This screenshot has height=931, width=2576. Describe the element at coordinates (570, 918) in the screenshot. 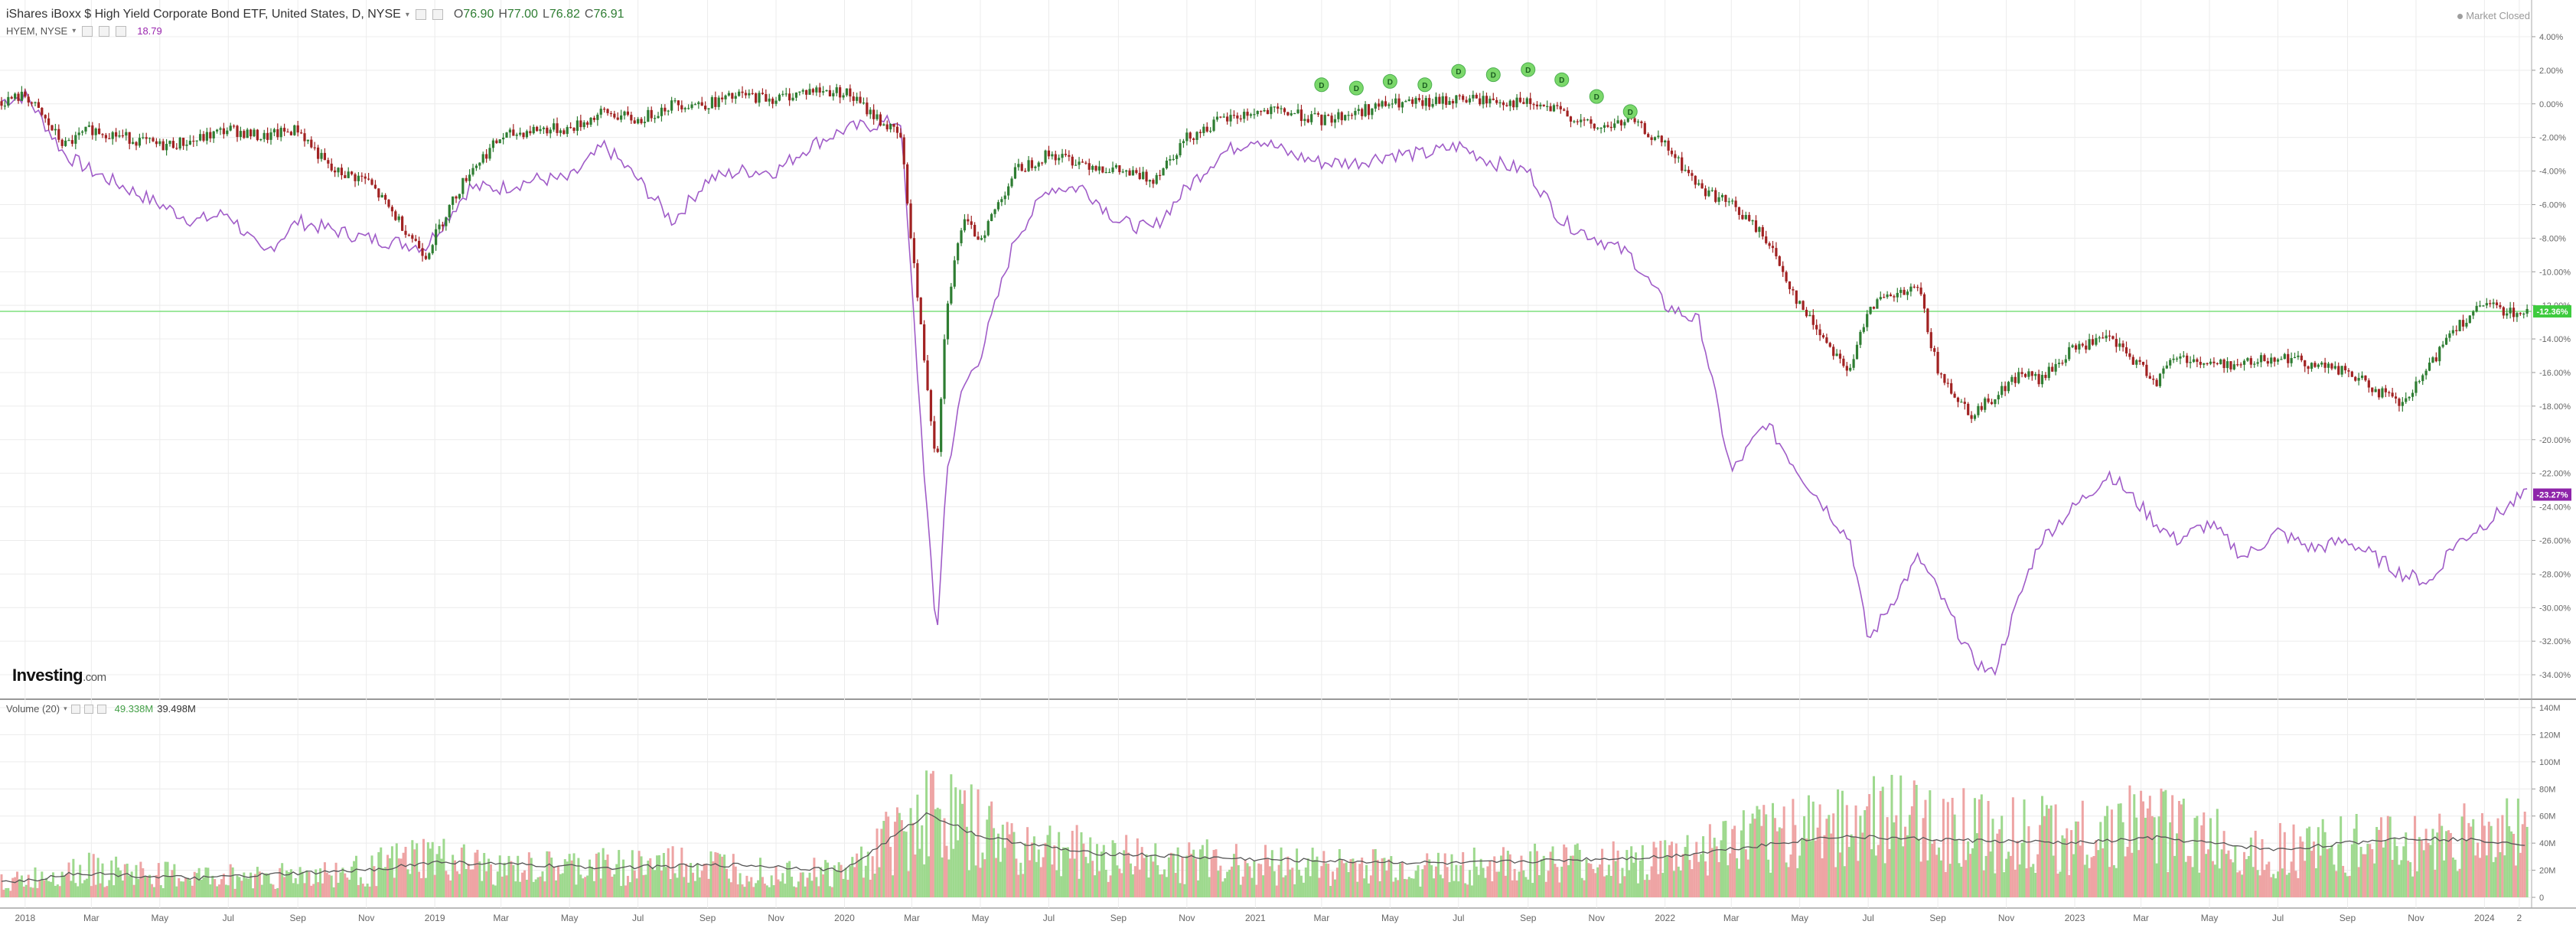

I see `x-tick-label: May` at that location.